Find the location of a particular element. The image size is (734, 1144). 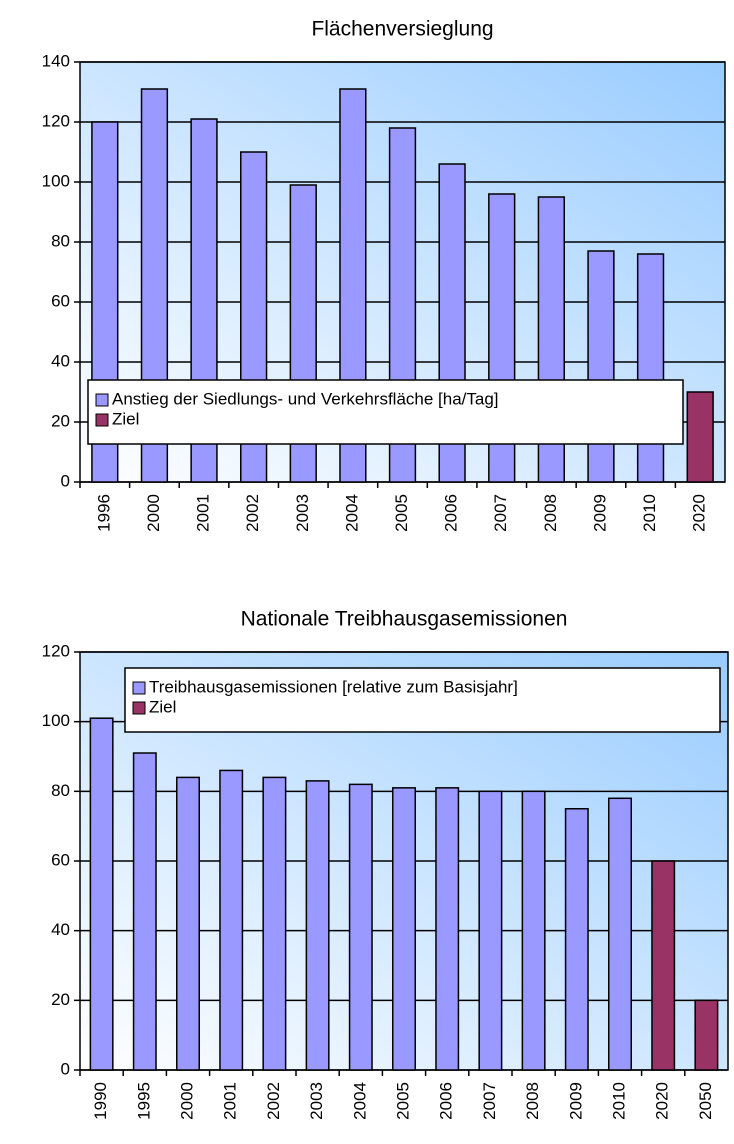

x-tick-label: 1995 is located at coordinates (143, 1101).